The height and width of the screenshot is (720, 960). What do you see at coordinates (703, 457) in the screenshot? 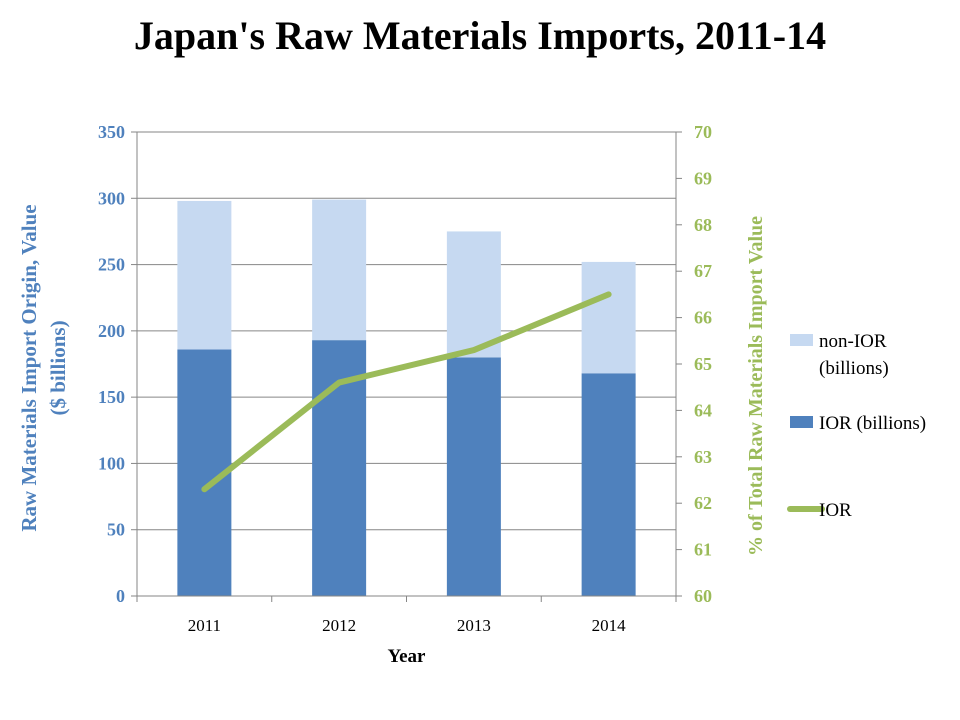
I see `right-tick-label-63: 63` at bounding box center [703, 457].